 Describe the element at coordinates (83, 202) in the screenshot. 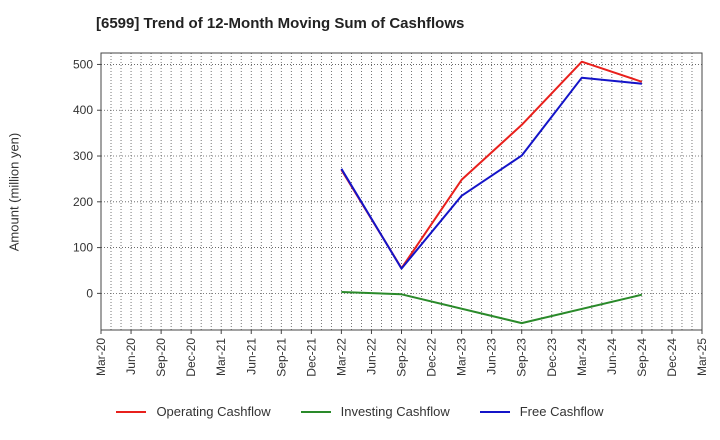

I see `y-tick-label: 200` at that location.